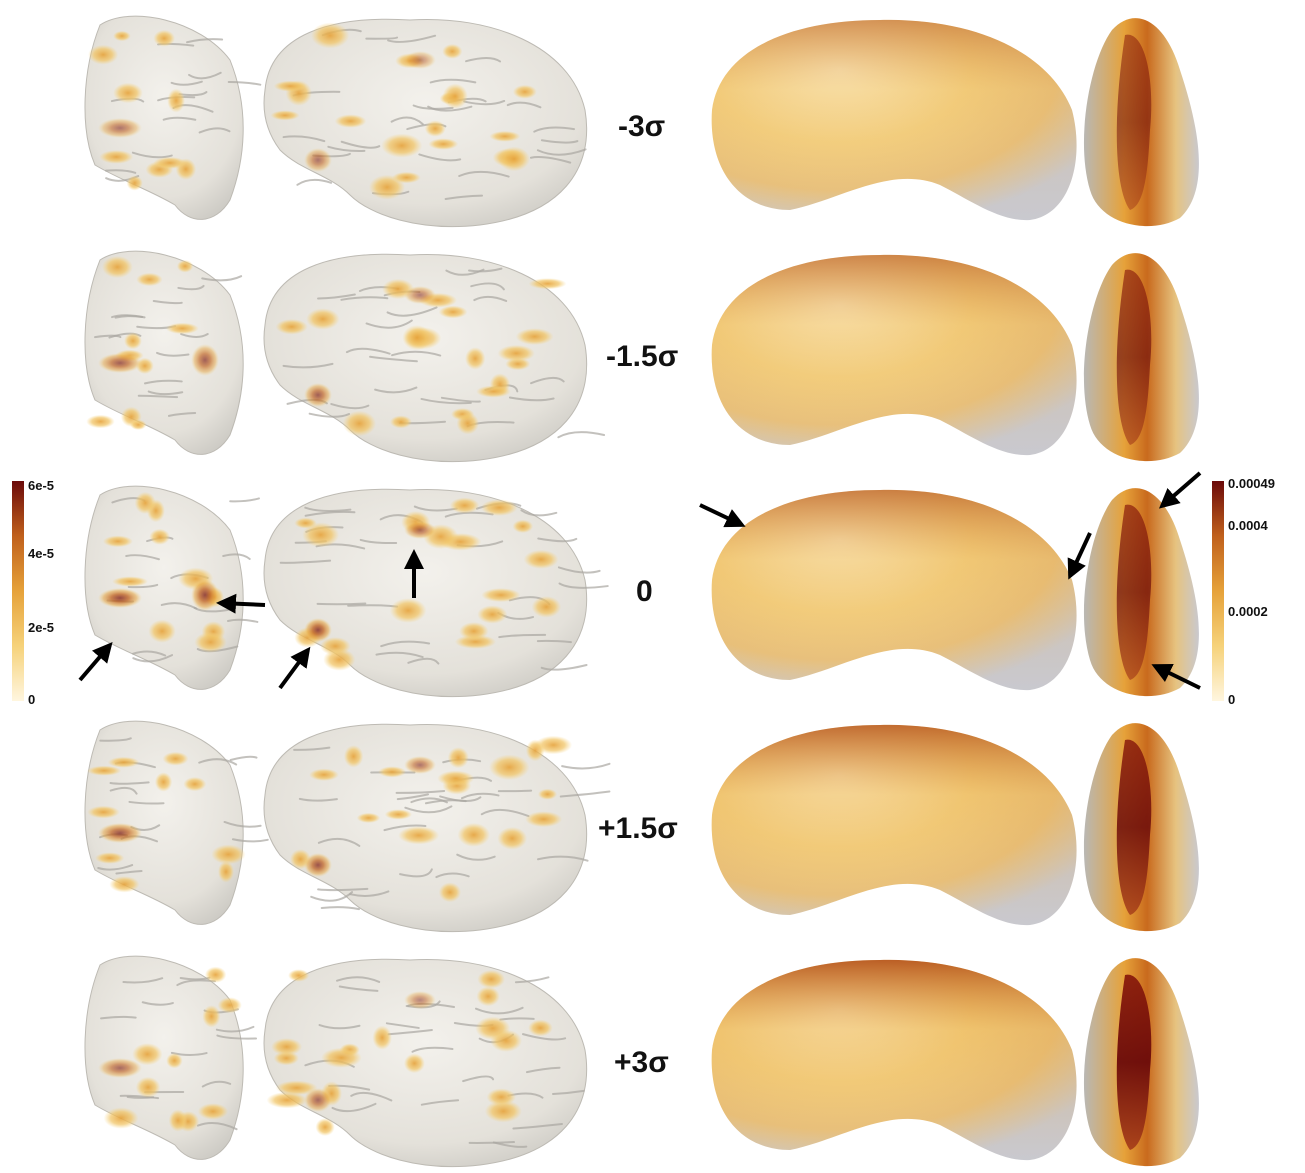 The height and width of the screenshot is (1173, 1305). What do you see at coordinates (894, 825) in the screenshot?
I see `hippocampus-lateral-view` at bounding box center [894, 825].